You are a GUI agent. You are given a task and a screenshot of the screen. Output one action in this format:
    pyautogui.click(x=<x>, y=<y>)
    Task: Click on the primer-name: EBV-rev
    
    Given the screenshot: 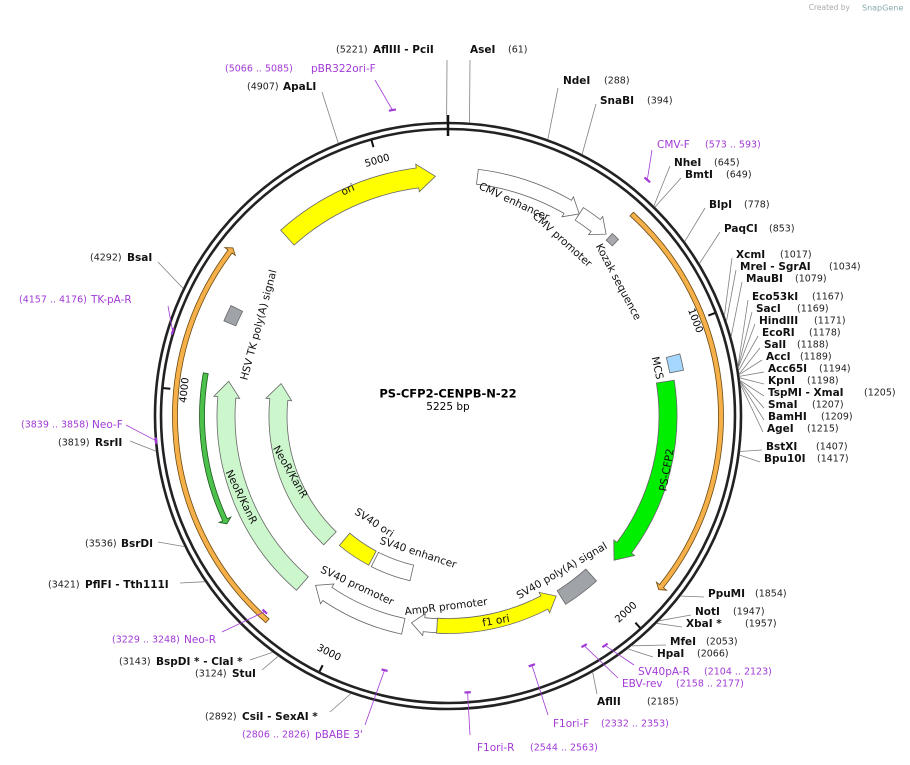 What is the action you would take?
    pyautogui.click(x=642, y=684)
    